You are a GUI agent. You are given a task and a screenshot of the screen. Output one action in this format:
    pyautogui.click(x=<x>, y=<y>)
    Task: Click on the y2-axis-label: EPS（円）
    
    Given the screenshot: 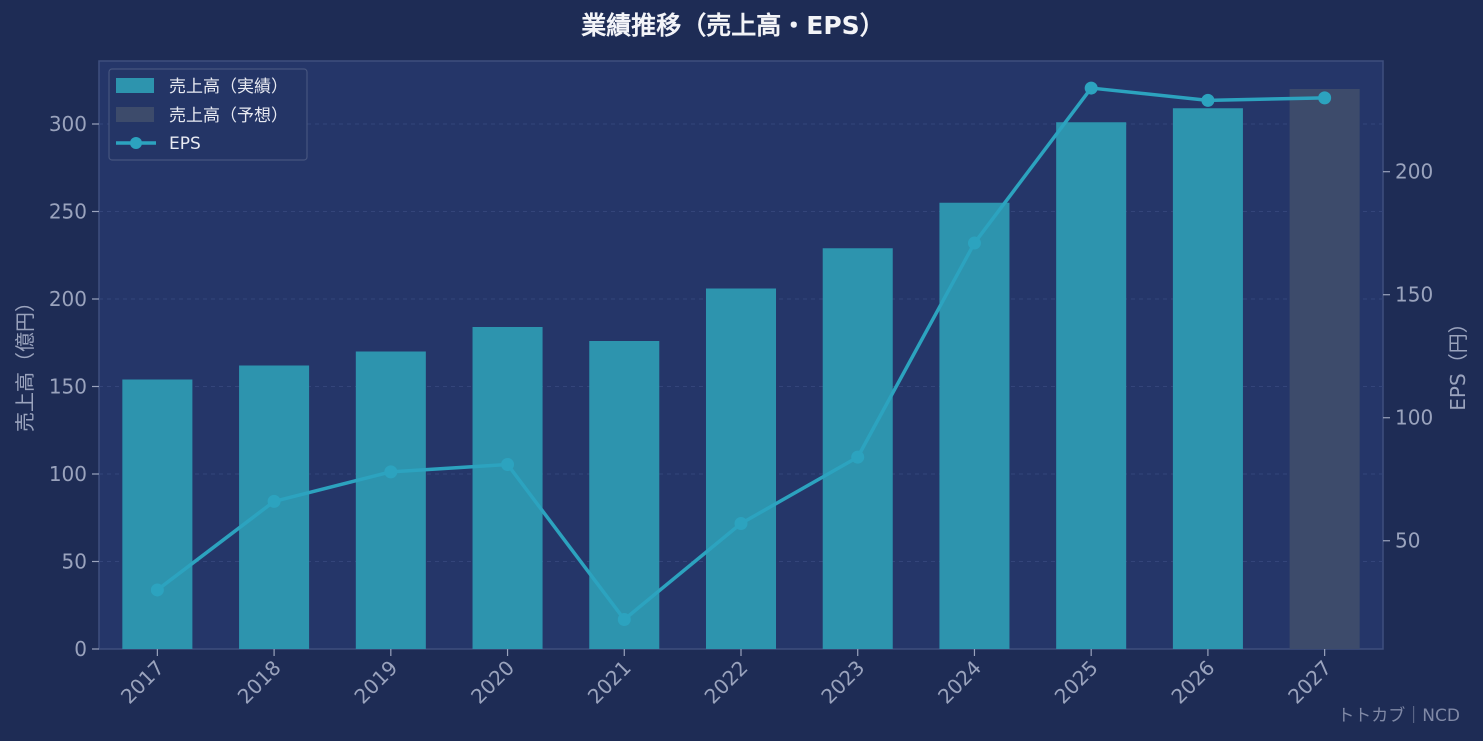 What is the action you would take?
    pyautogui.click(x=1458, y=361)
    